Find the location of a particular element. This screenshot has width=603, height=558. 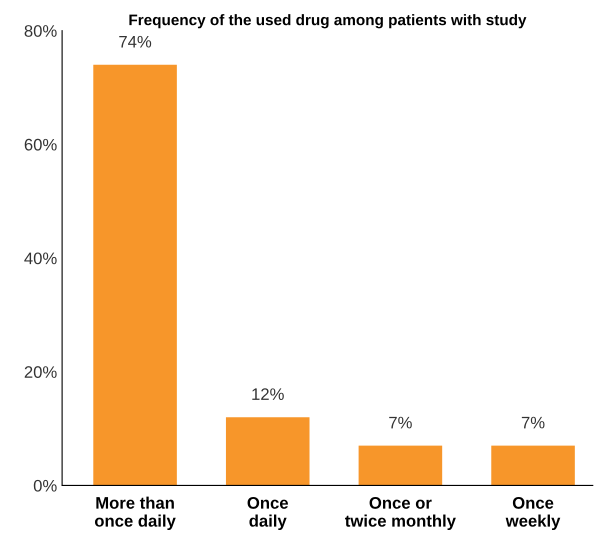

x-tick-label: More than once daily is located at coordinates (135, 513).